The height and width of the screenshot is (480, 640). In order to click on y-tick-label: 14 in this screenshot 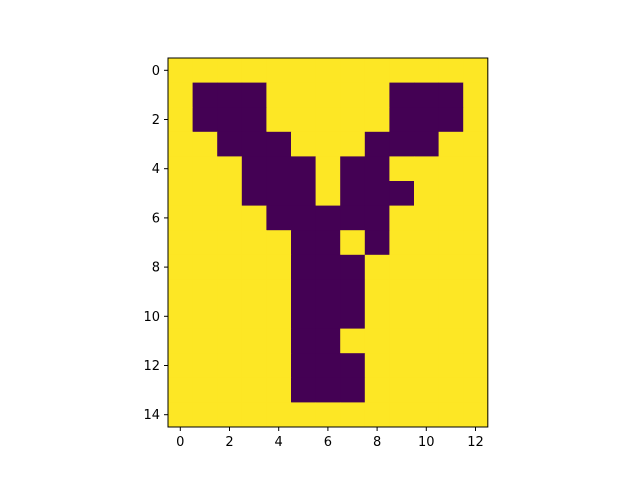, I will do `click(151, 415)`.